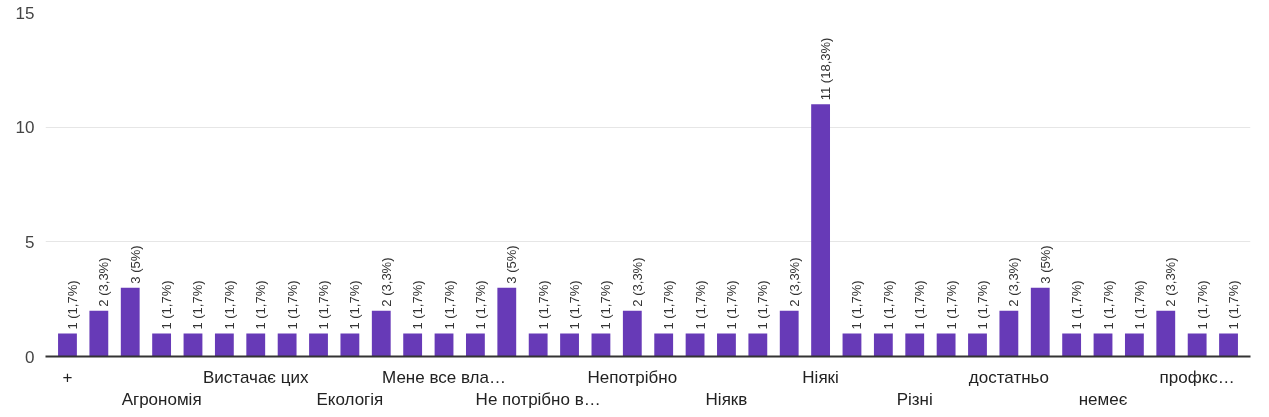  Describe the element at coordinates (30, 242) in the screenshot. I see `y-tick-label: 5` at that location.